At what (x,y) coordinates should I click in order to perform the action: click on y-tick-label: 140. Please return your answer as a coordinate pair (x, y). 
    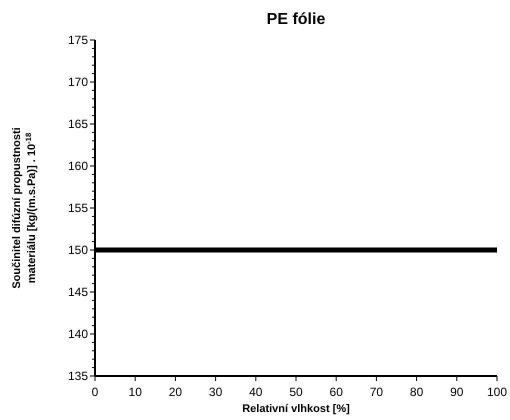
    Looking at the image, I should click on (78, 334).